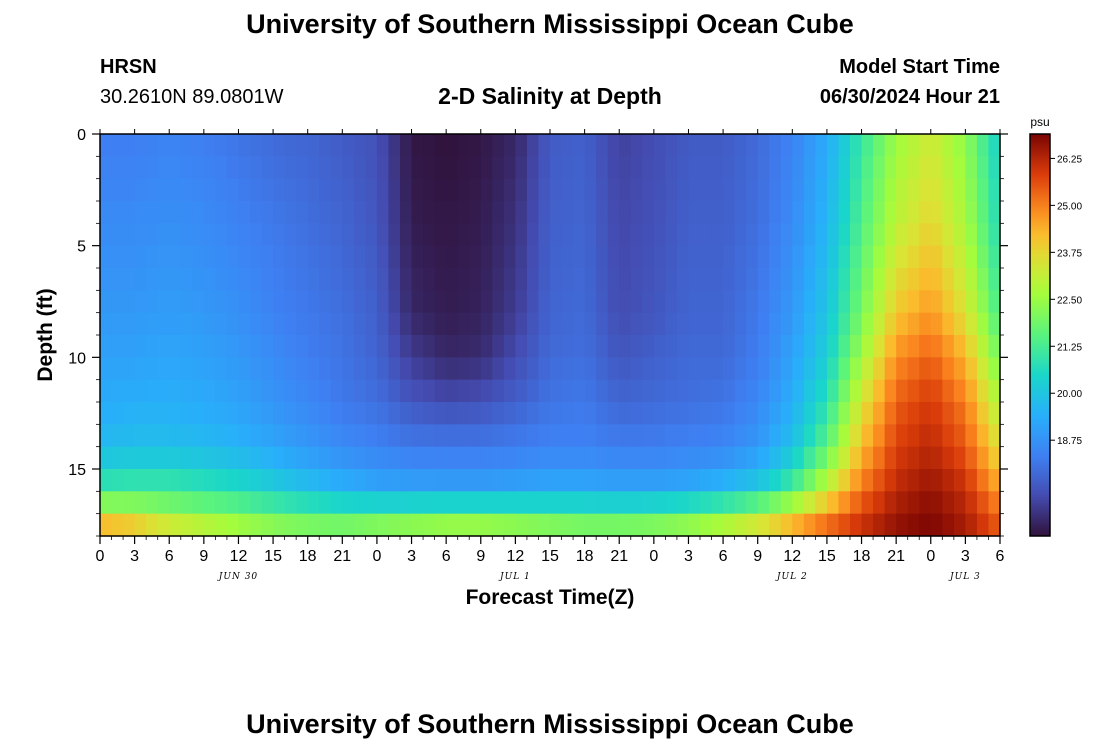 The width and height of the screenshot is (1100, 750). Describe the element at coordinates (192, 97) in the screenshot. I see `station-coordinates: 30.2610N 89.0801W` at that location.